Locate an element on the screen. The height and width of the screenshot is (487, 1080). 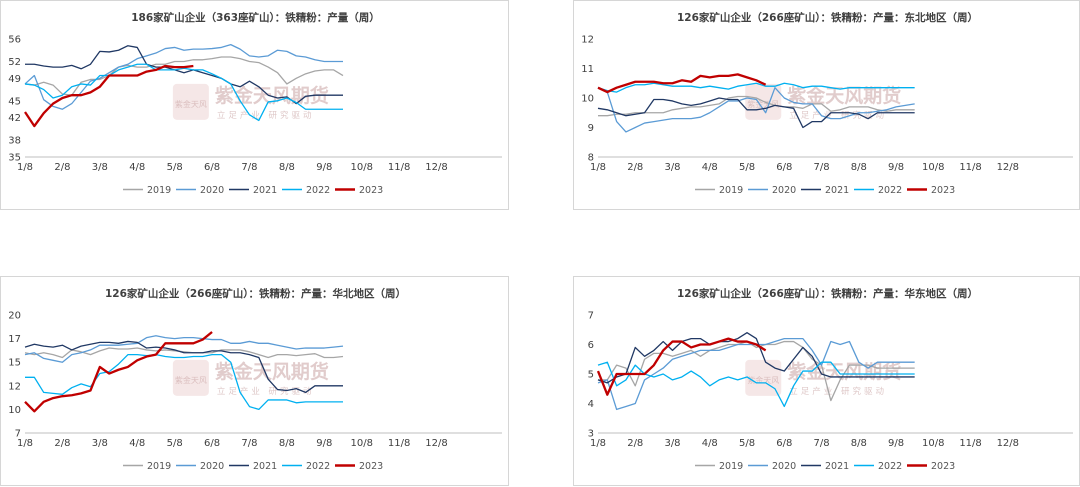
y-tick-label: 42 is located at coordinates (14, 118).